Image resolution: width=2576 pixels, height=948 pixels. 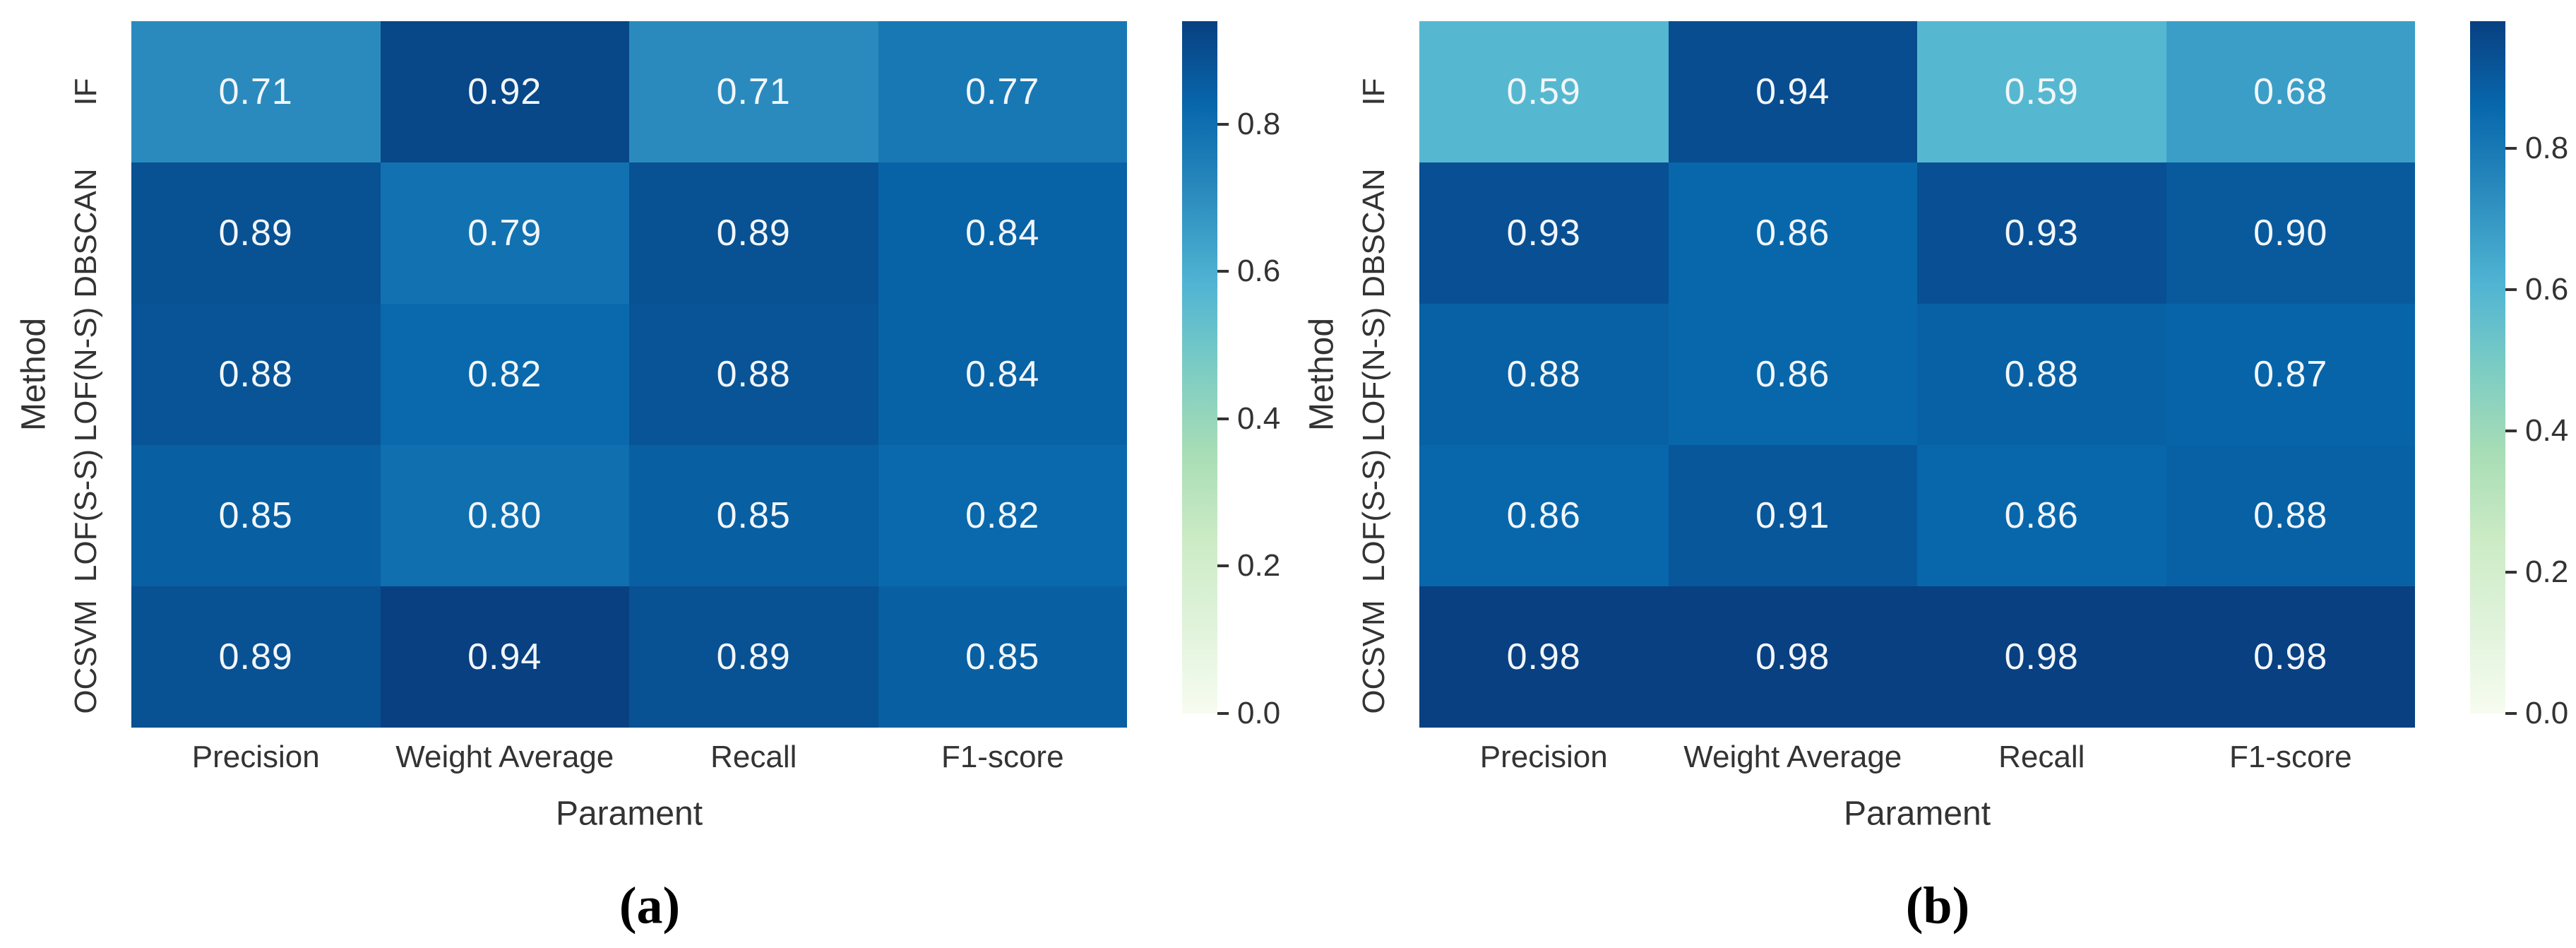 What do you see at coordinates (650, 906) in the screenshot?
I see `subplot-caption: (a)` at bounding box center [650, 906].